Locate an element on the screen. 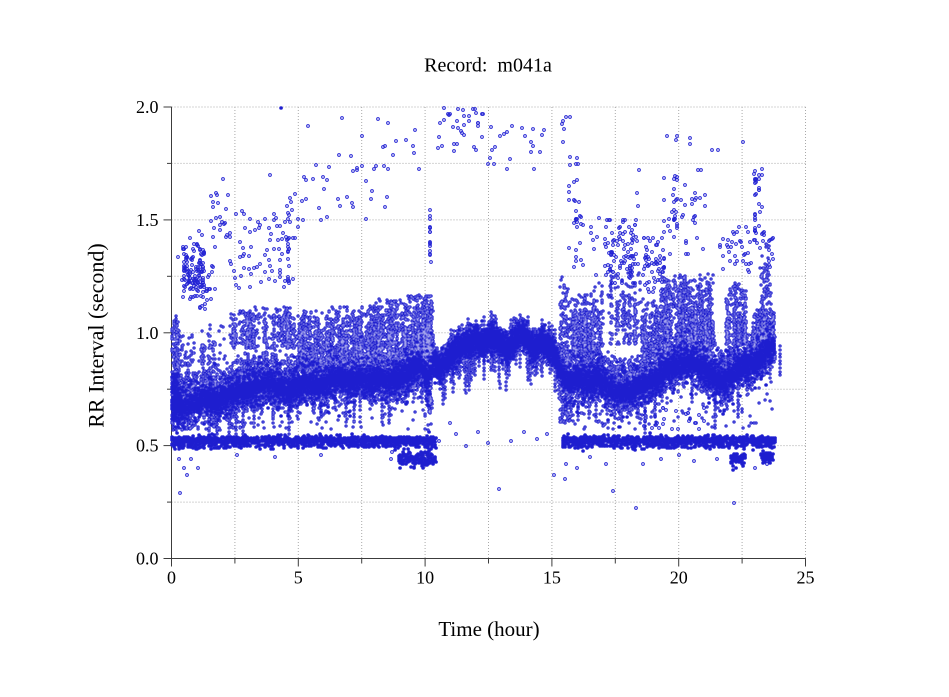 The image size is (949, 697). svg-text: 10 is located at coordinates (425, 578).